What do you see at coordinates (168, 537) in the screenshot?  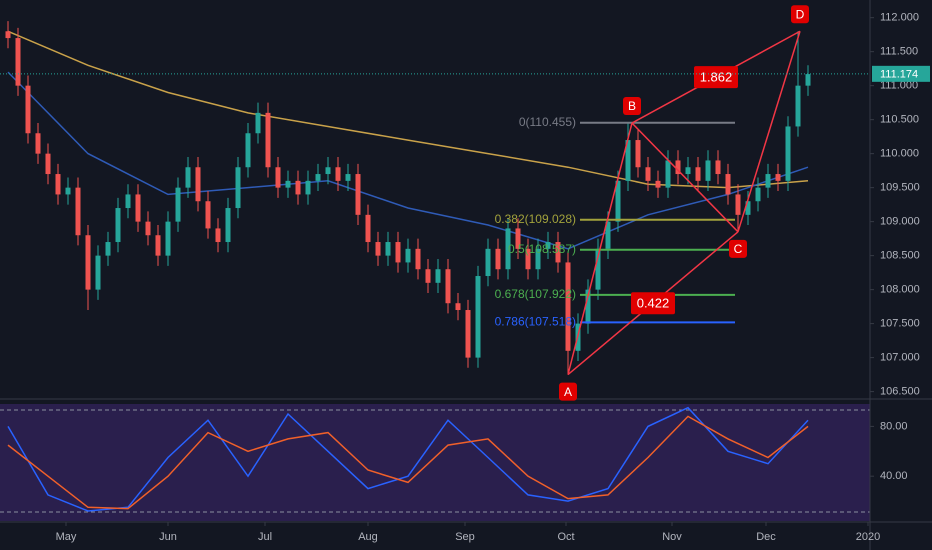 I see `x-tick-label: Jun` at bounding box center [168, 537].